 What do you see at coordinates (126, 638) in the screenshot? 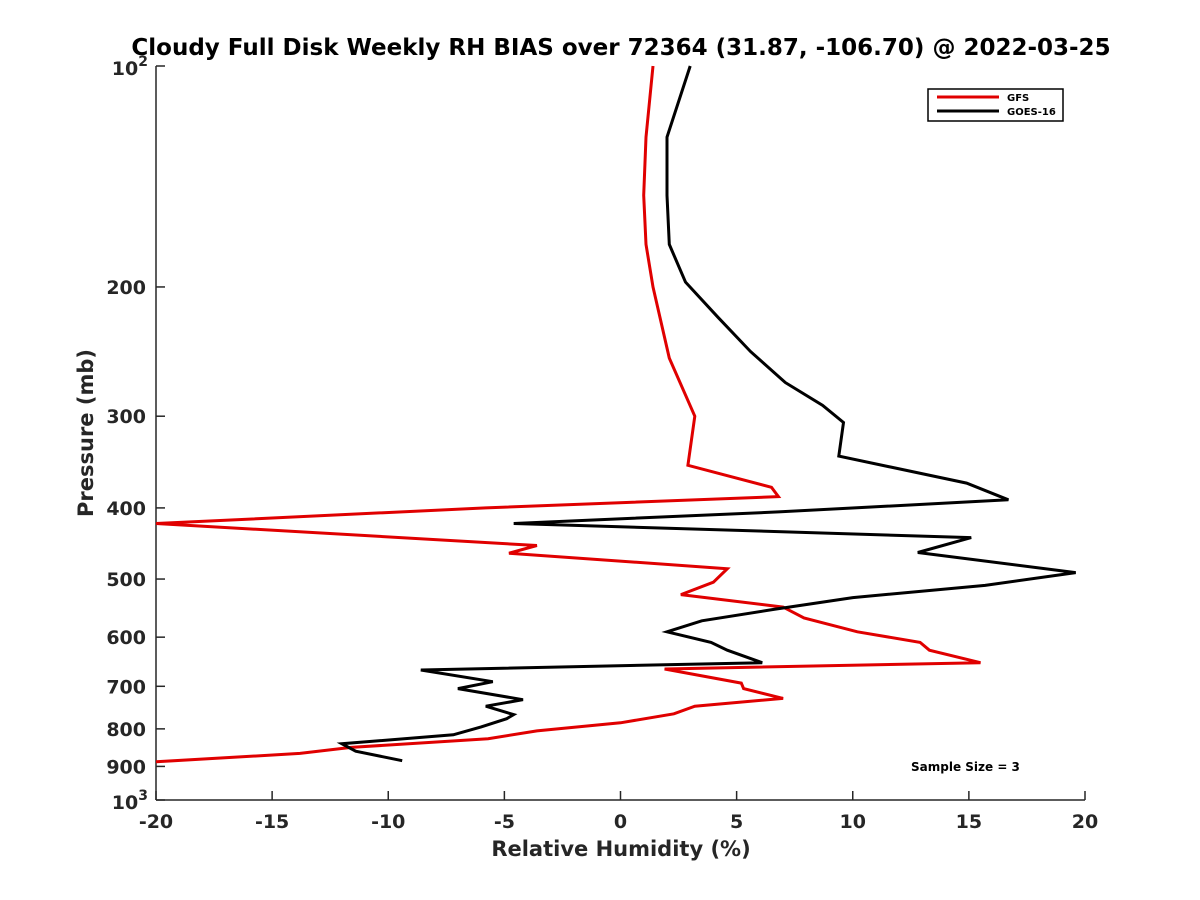
I see `y-tick-label: 600` at bounding box center [126, 638].